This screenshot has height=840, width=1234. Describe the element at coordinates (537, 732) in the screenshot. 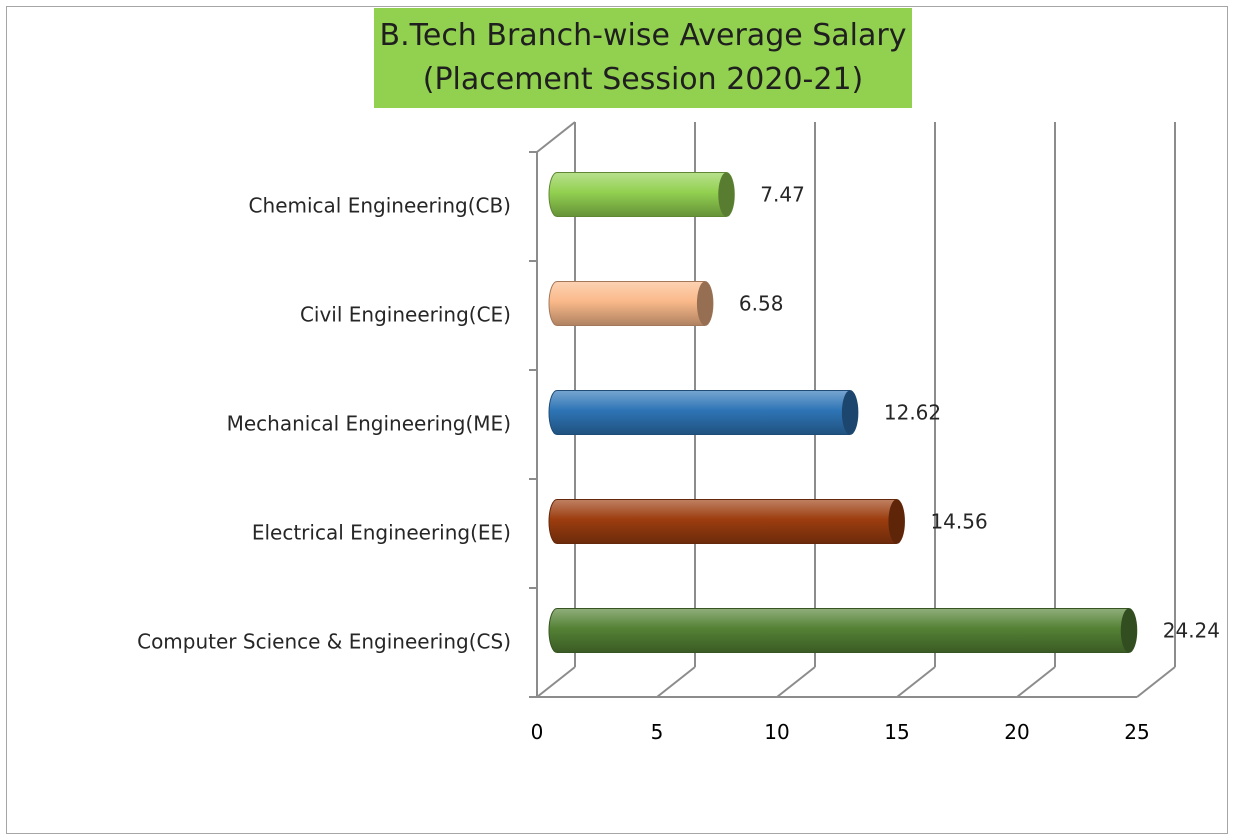

I see `x-tick-label: 0` at that location.